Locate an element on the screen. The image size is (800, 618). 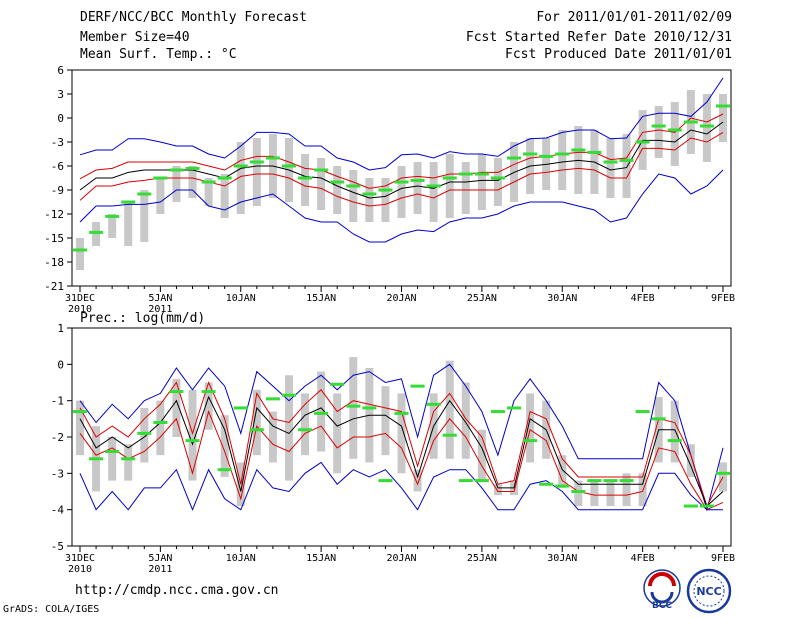
x-tick-sublabel: 2010 is located at coordinates (80, 309).